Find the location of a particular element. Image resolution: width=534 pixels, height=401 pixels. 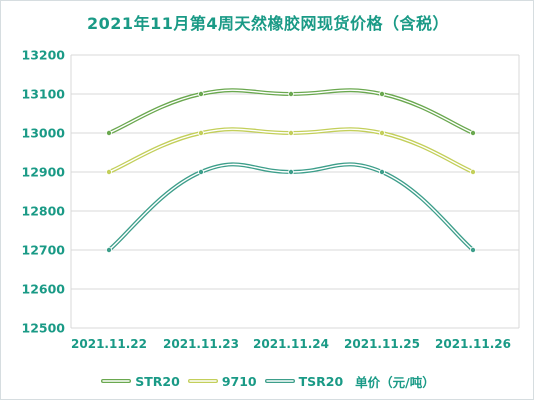

legend: STR20 9710 TSR20 单价（元/吨） is located at coordinates (267, 381).